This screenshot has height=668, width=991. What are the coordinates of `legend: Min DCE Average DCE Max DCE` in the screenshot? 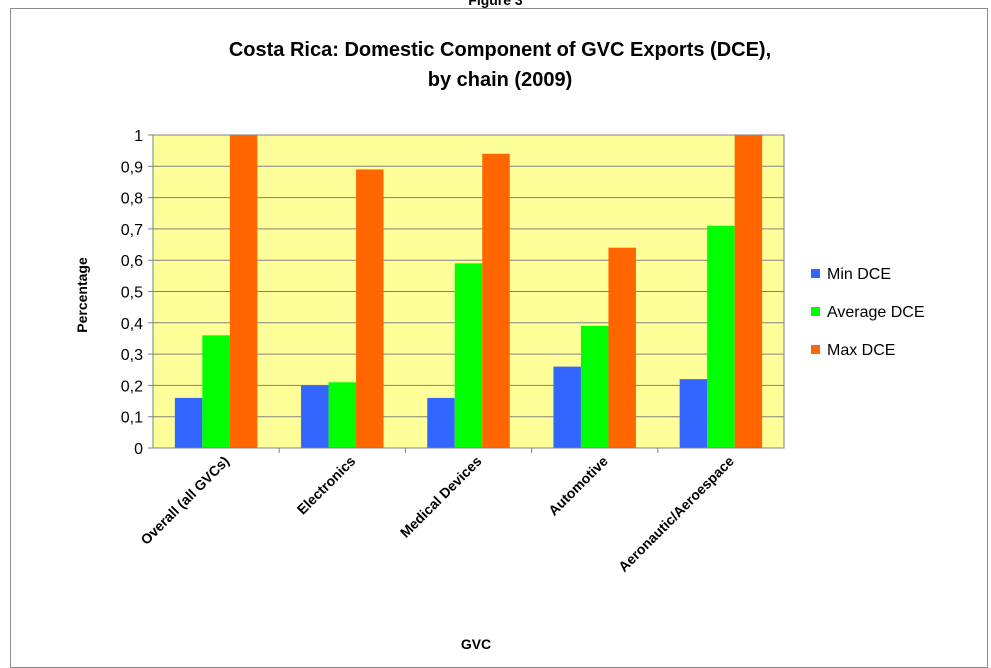 It's located at (868, 312).